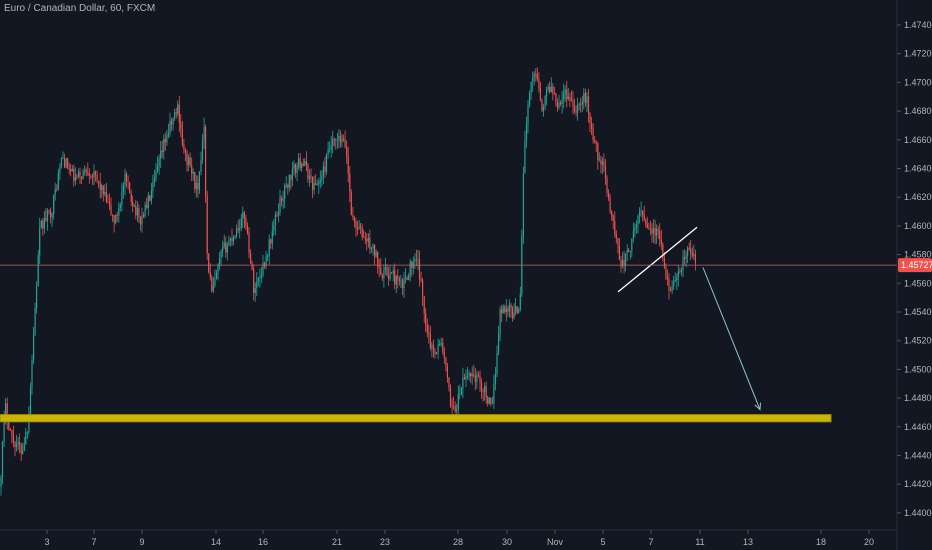 The width and height of the screenshot is (932, 550). Describe the element at coordinates (337, 542) in the screenshot. I see `time-tick-label: 21` at that location.